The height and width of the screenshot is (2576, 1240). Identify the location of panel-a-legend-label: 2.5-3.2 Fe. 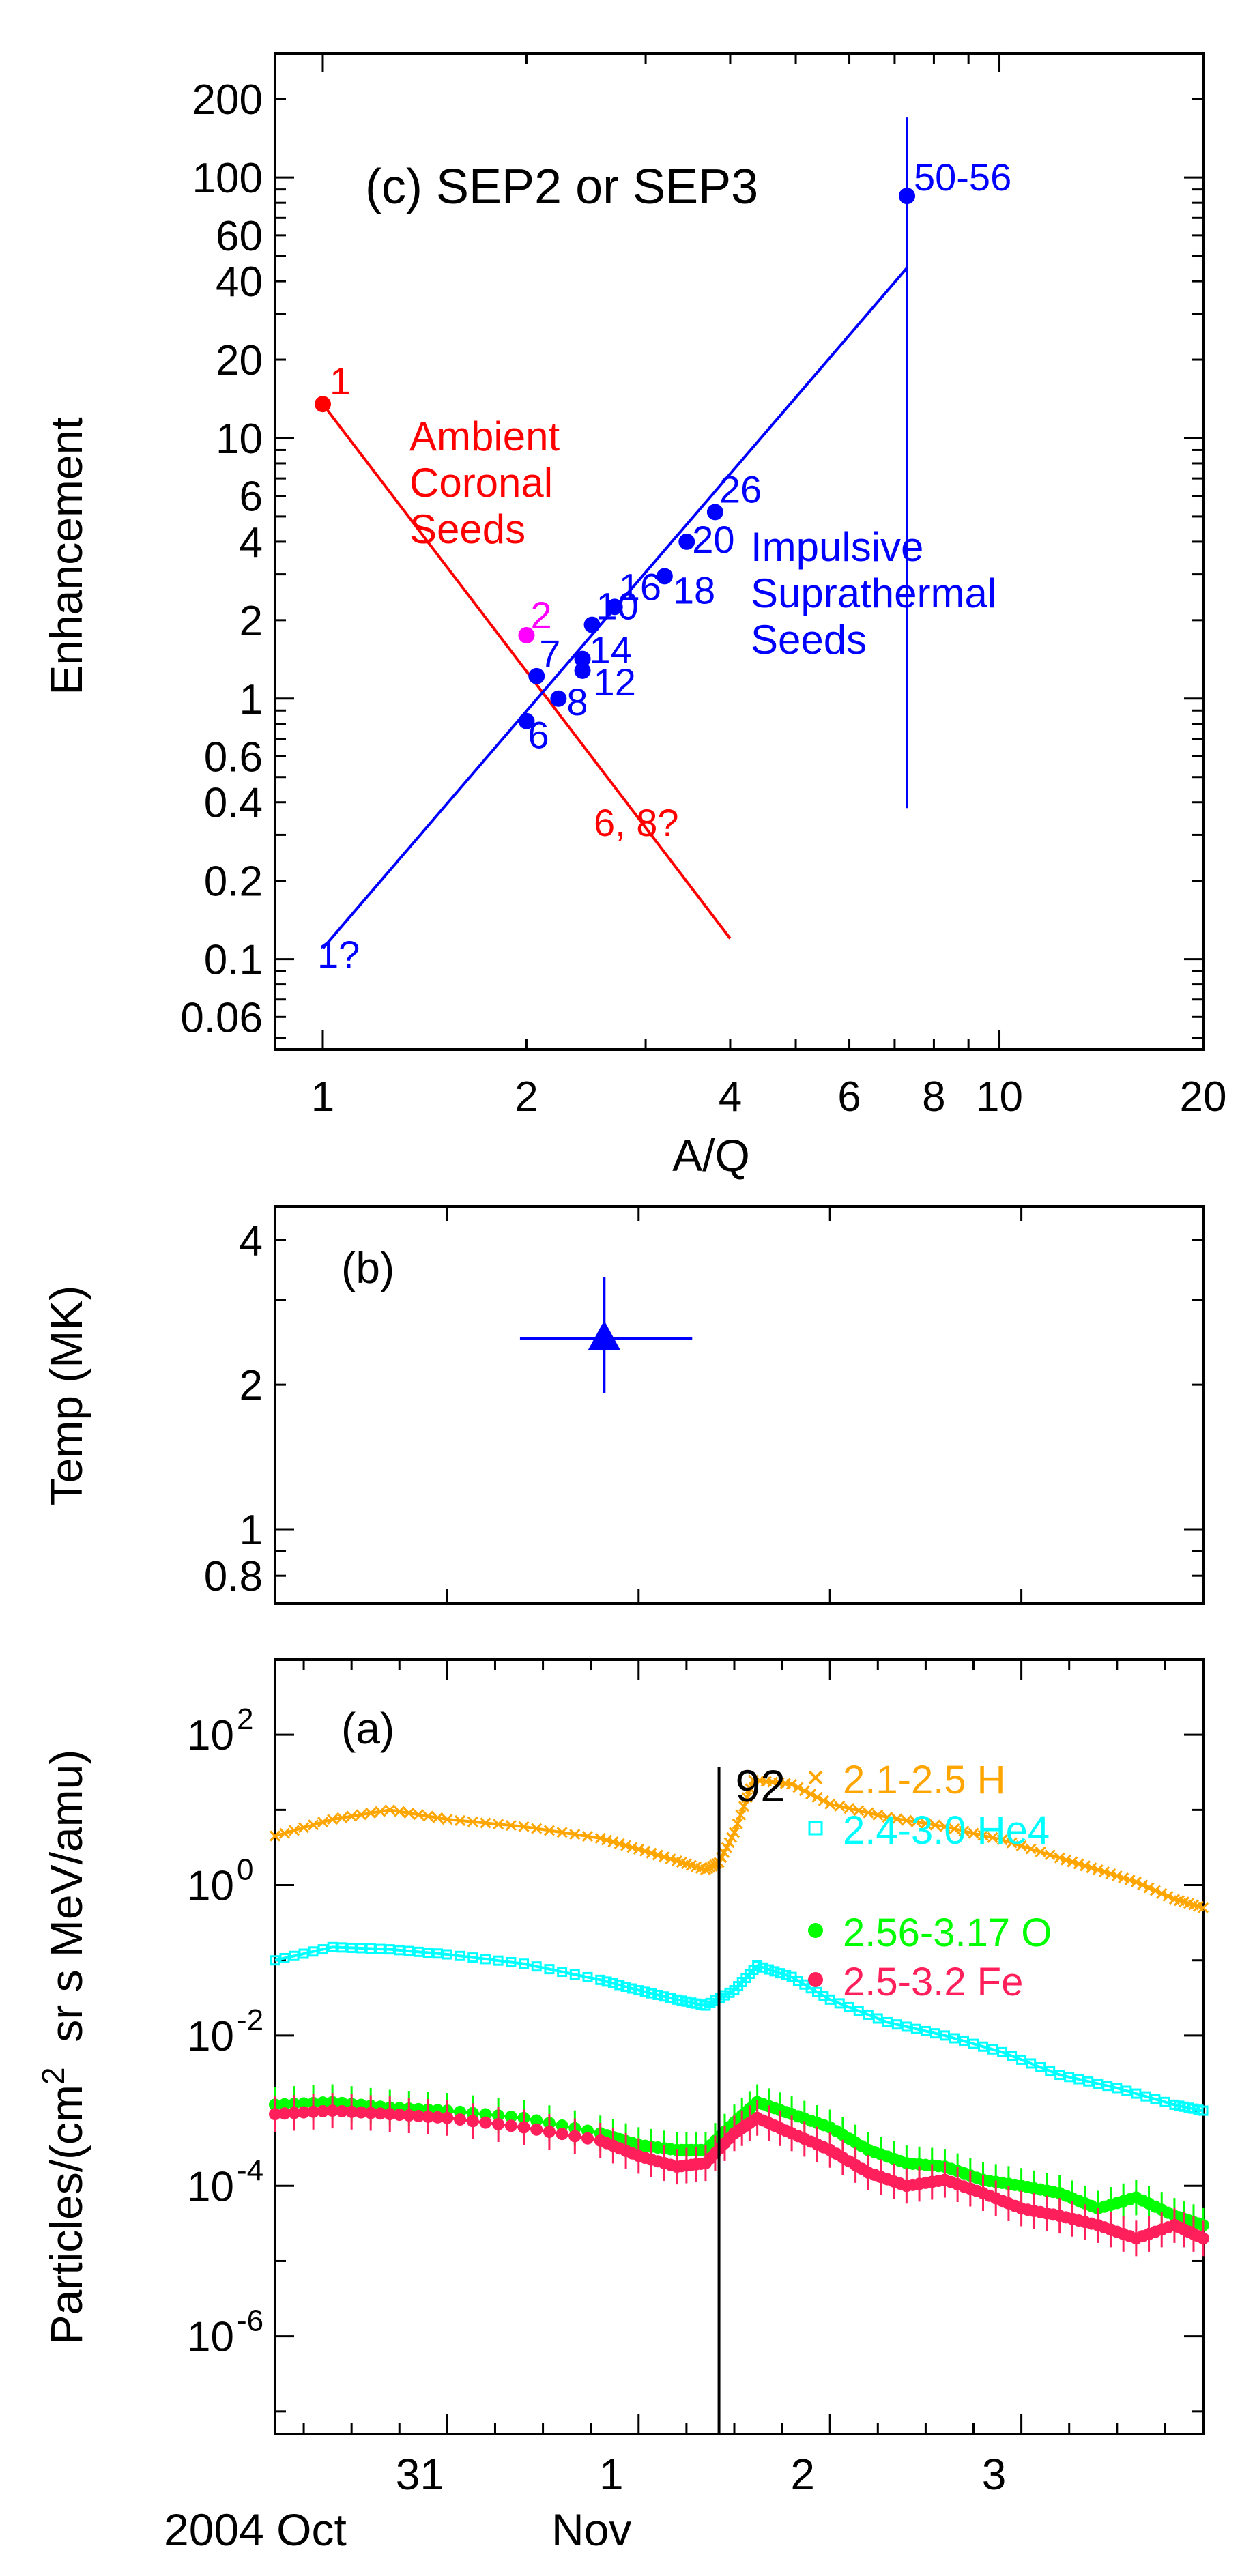
(933, 1982).